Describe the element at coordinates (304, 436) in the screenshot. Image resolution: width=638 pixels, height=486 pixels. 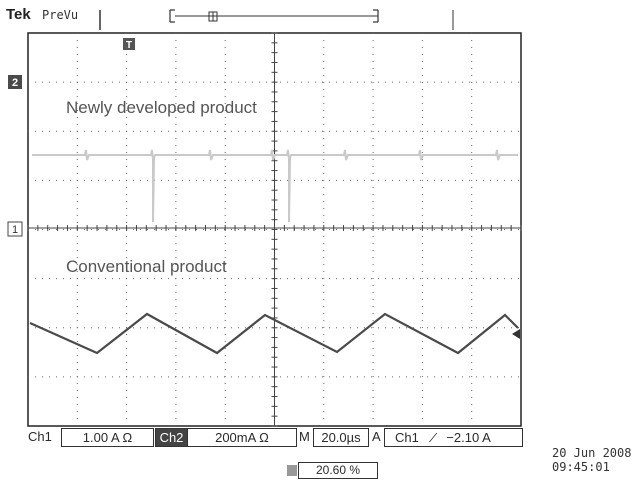
I see `timebase-label: M` at that location.